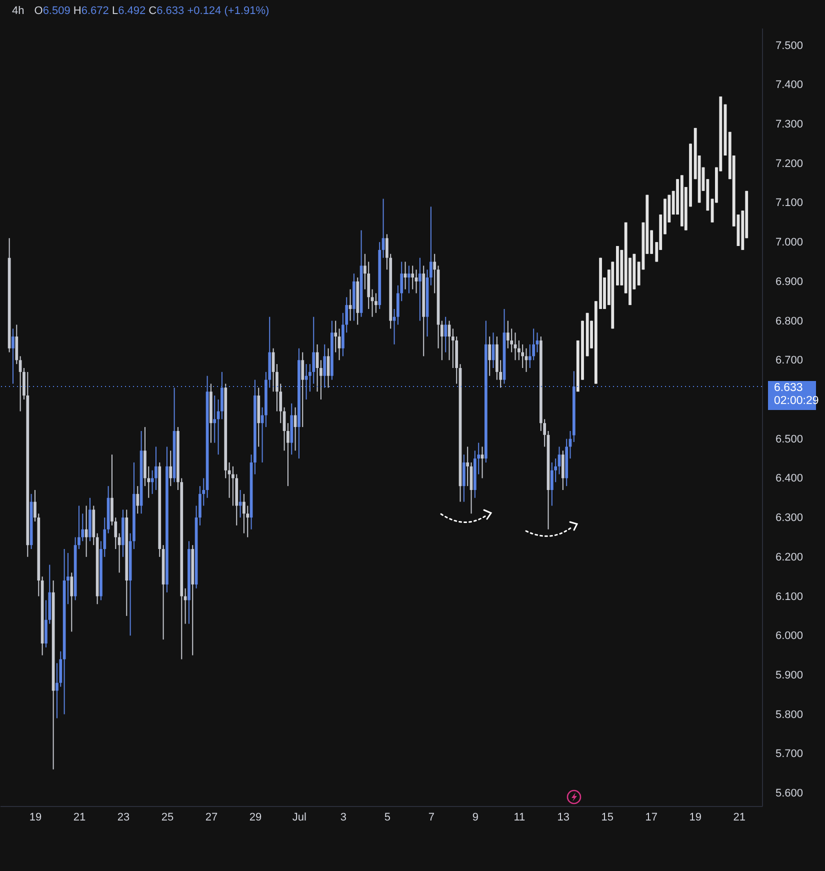 Image resolution: width=825 pixels, height=871 pixels. What do you see at coordinates (790, 518) in the screenshot?
I see `y-tick-label: 6.300` at bounding box center [790, 518].